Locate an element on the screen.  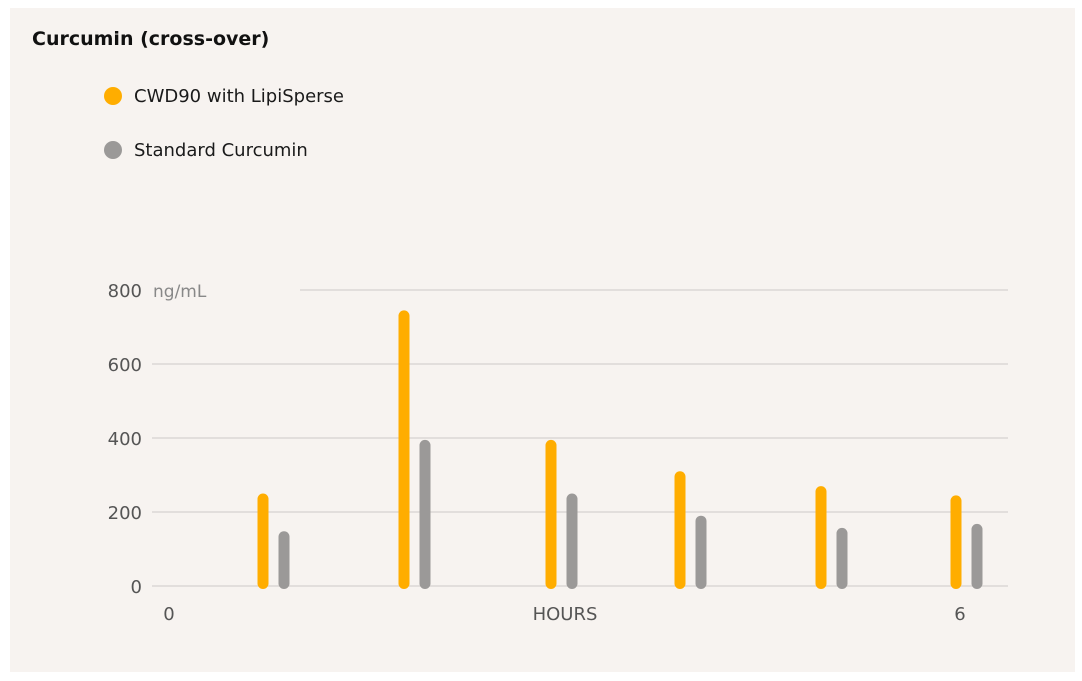
y-tick-label-400: 400 is located at coordinates (125, 439).